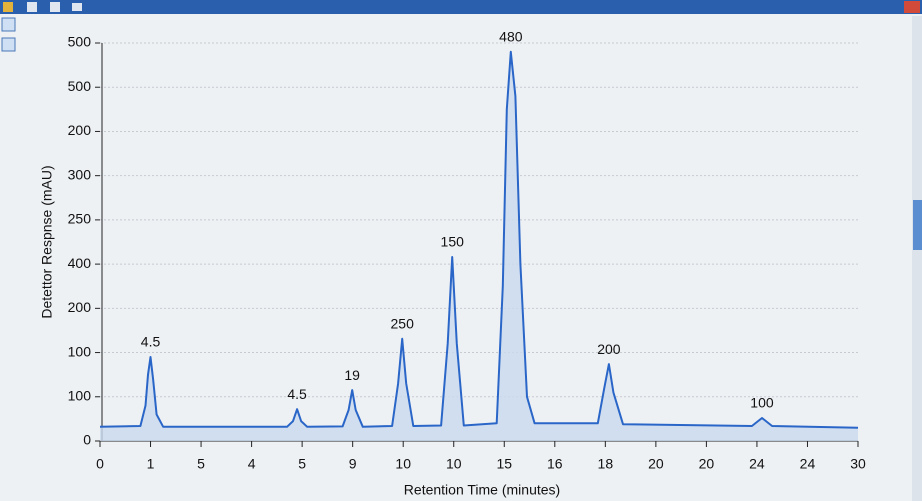  I want to click on side-panel, so click(917, 258).